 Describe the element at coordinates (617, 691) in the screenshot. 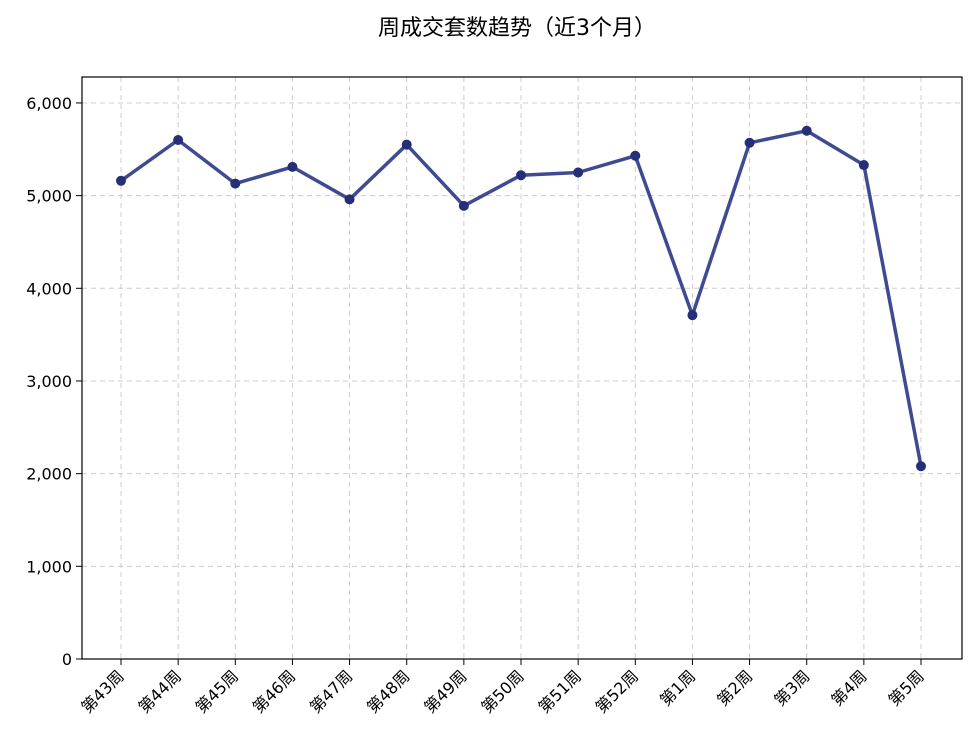

I see `x-tick-label: 第52周` at that location.